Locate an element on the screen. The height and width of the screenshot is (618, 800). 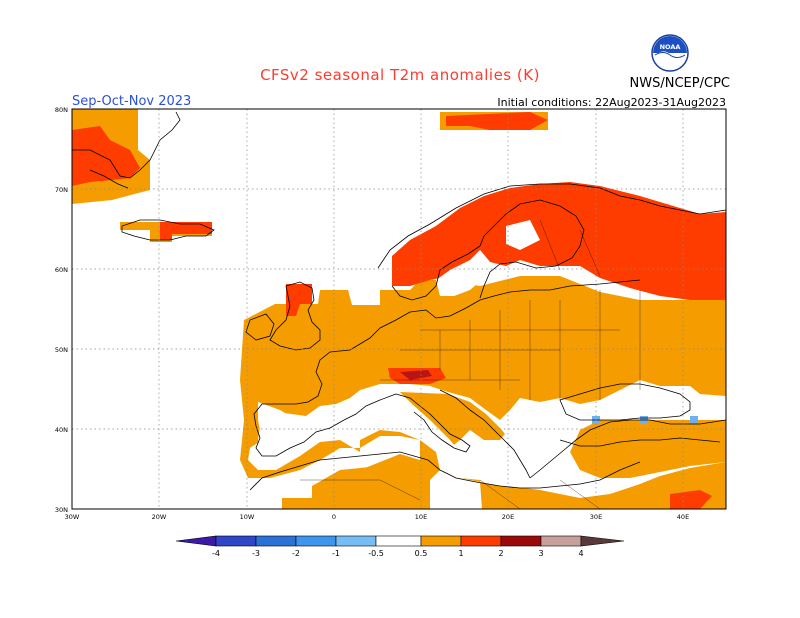
initial-conditions-label: Initial conditions: 22Aug2023-31Aug2023 is located at coordinates (611, 102).